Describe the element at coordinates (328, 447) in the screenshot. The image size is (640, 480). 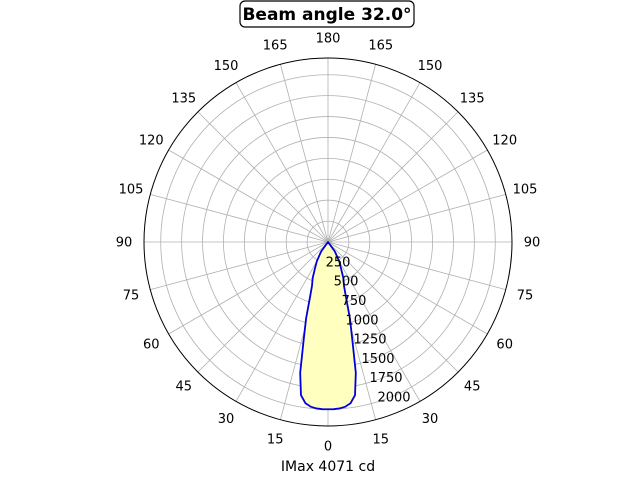
I see `angle-tick-label: 0` at that location.